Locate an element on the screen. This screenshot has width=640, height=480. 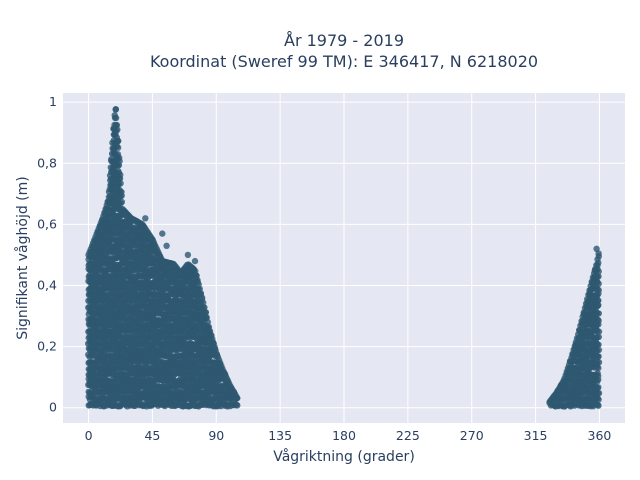
x-tick-label: 180 is located at coordinates (344, 435).